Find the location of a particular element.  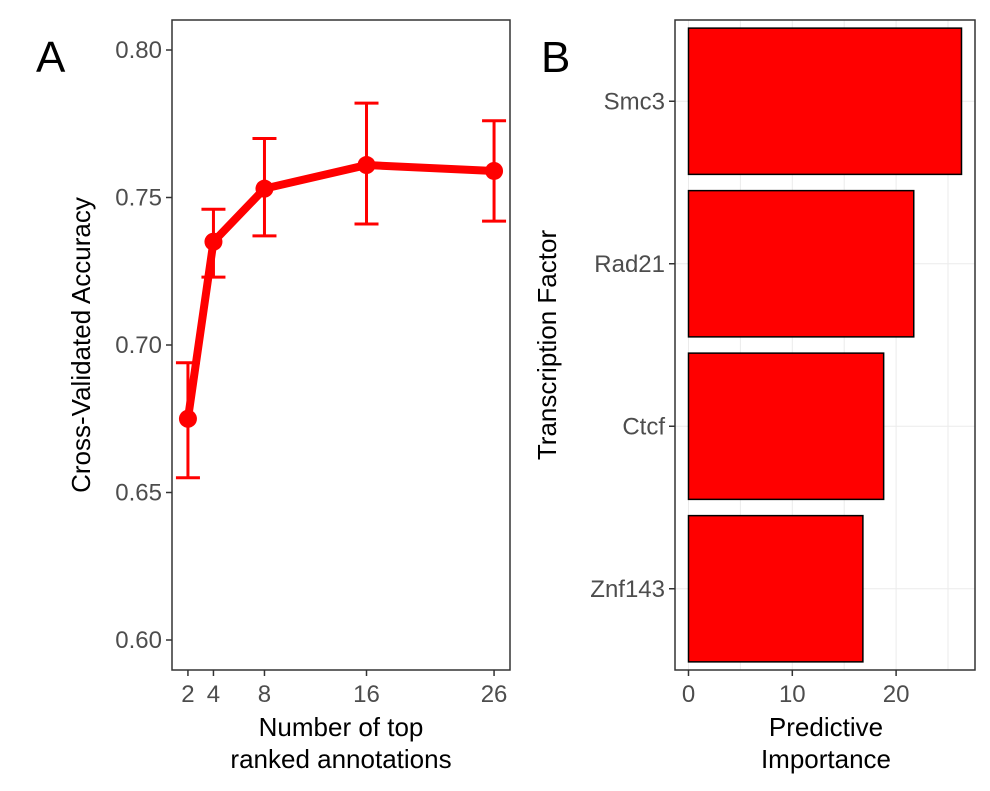

x-tick-label-a: 26 is located at coordinates (494, 694).